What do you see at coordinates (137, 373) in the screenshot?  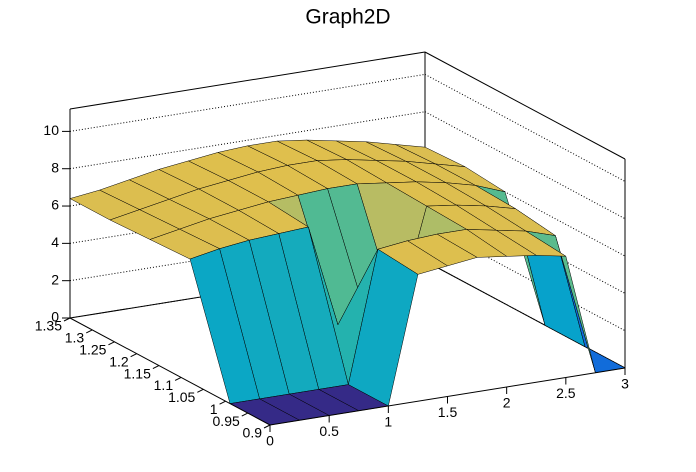 I see `y-tick-label: 1.15` at bounding box center [137, 373].